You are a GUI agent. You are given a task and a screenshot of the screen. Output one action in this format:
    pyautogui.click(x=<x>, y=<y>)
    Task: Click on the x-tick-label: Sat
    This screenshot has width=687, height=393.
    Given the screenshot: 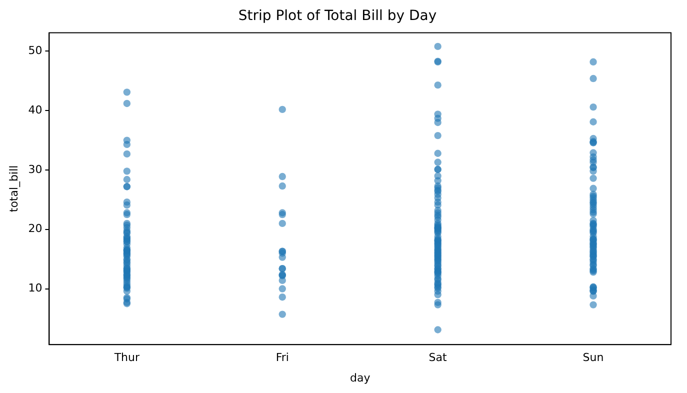 What is the action you would take?
    pyautogui.click(x=438, y=357)
    